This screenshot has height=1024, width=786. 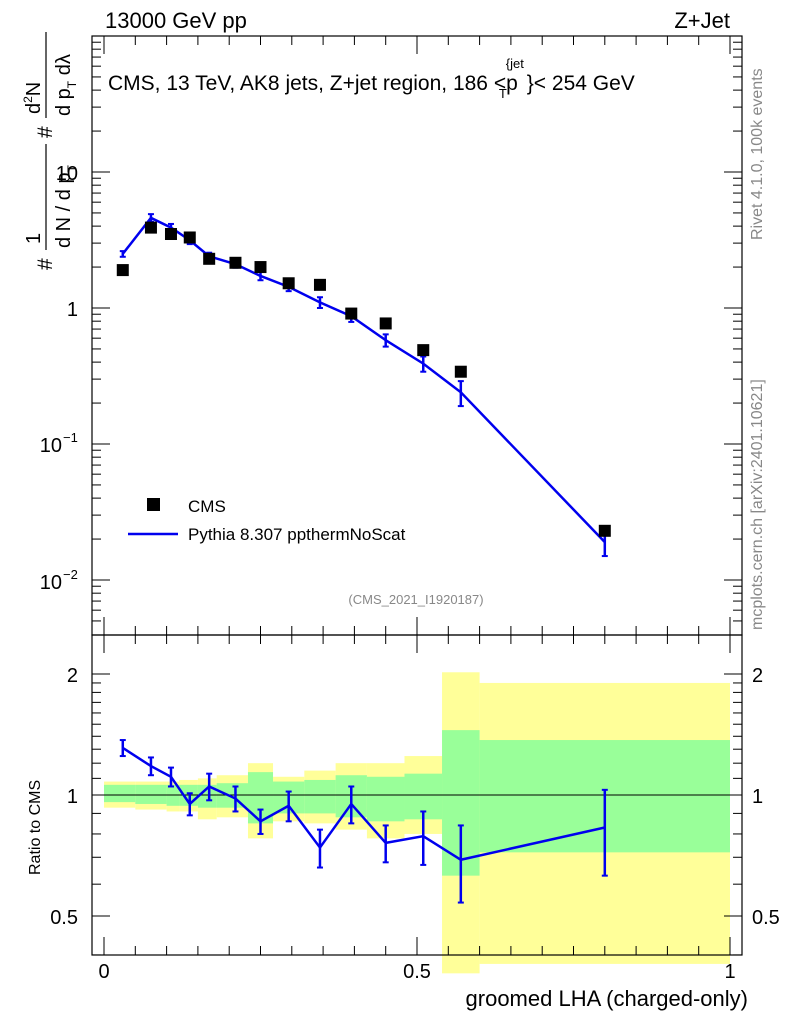 What do you see at coordinates (581, 83) in the screenshot?
I see `plot-title-tail: }< 254 GeV` at bounding box center [581, 83].